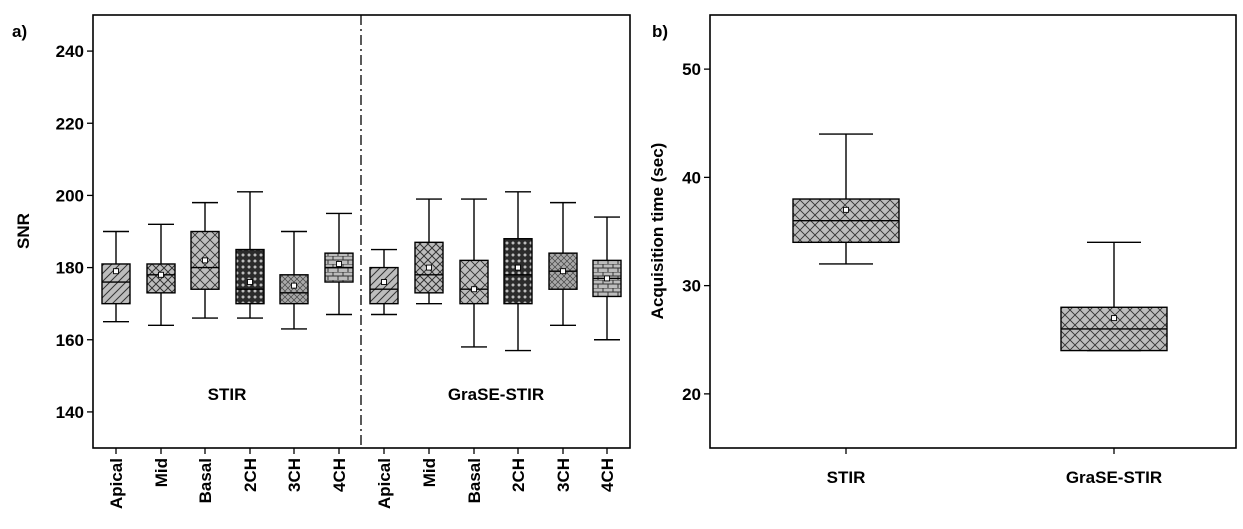 The width and height of the screenshot is (1243, 529). Describe the element at coordinates (980, 242) in the screenshot. I see `boxplots-b` at that location.